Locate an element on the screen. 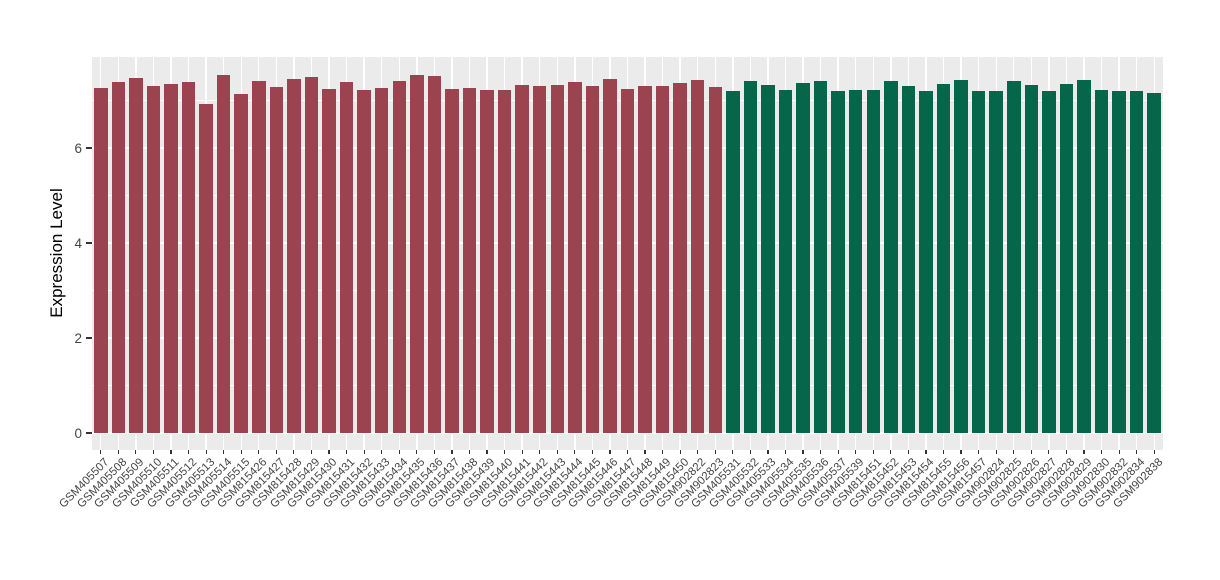 Image resolution: width=1220 pixels, height=580 pixels. bar-GSM815452 is located at coordinates (891, 257).